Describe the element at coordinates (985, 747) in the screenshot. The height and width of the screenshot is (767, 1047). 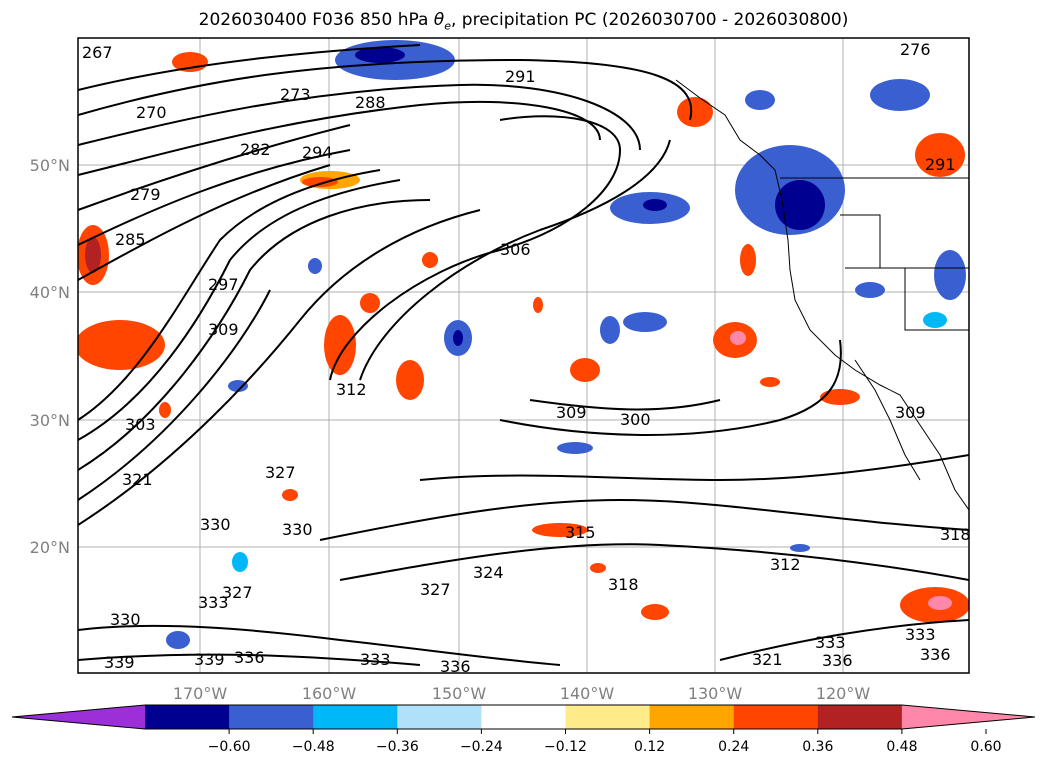
I see `colorbar-tick-label: 0.60` at that location.